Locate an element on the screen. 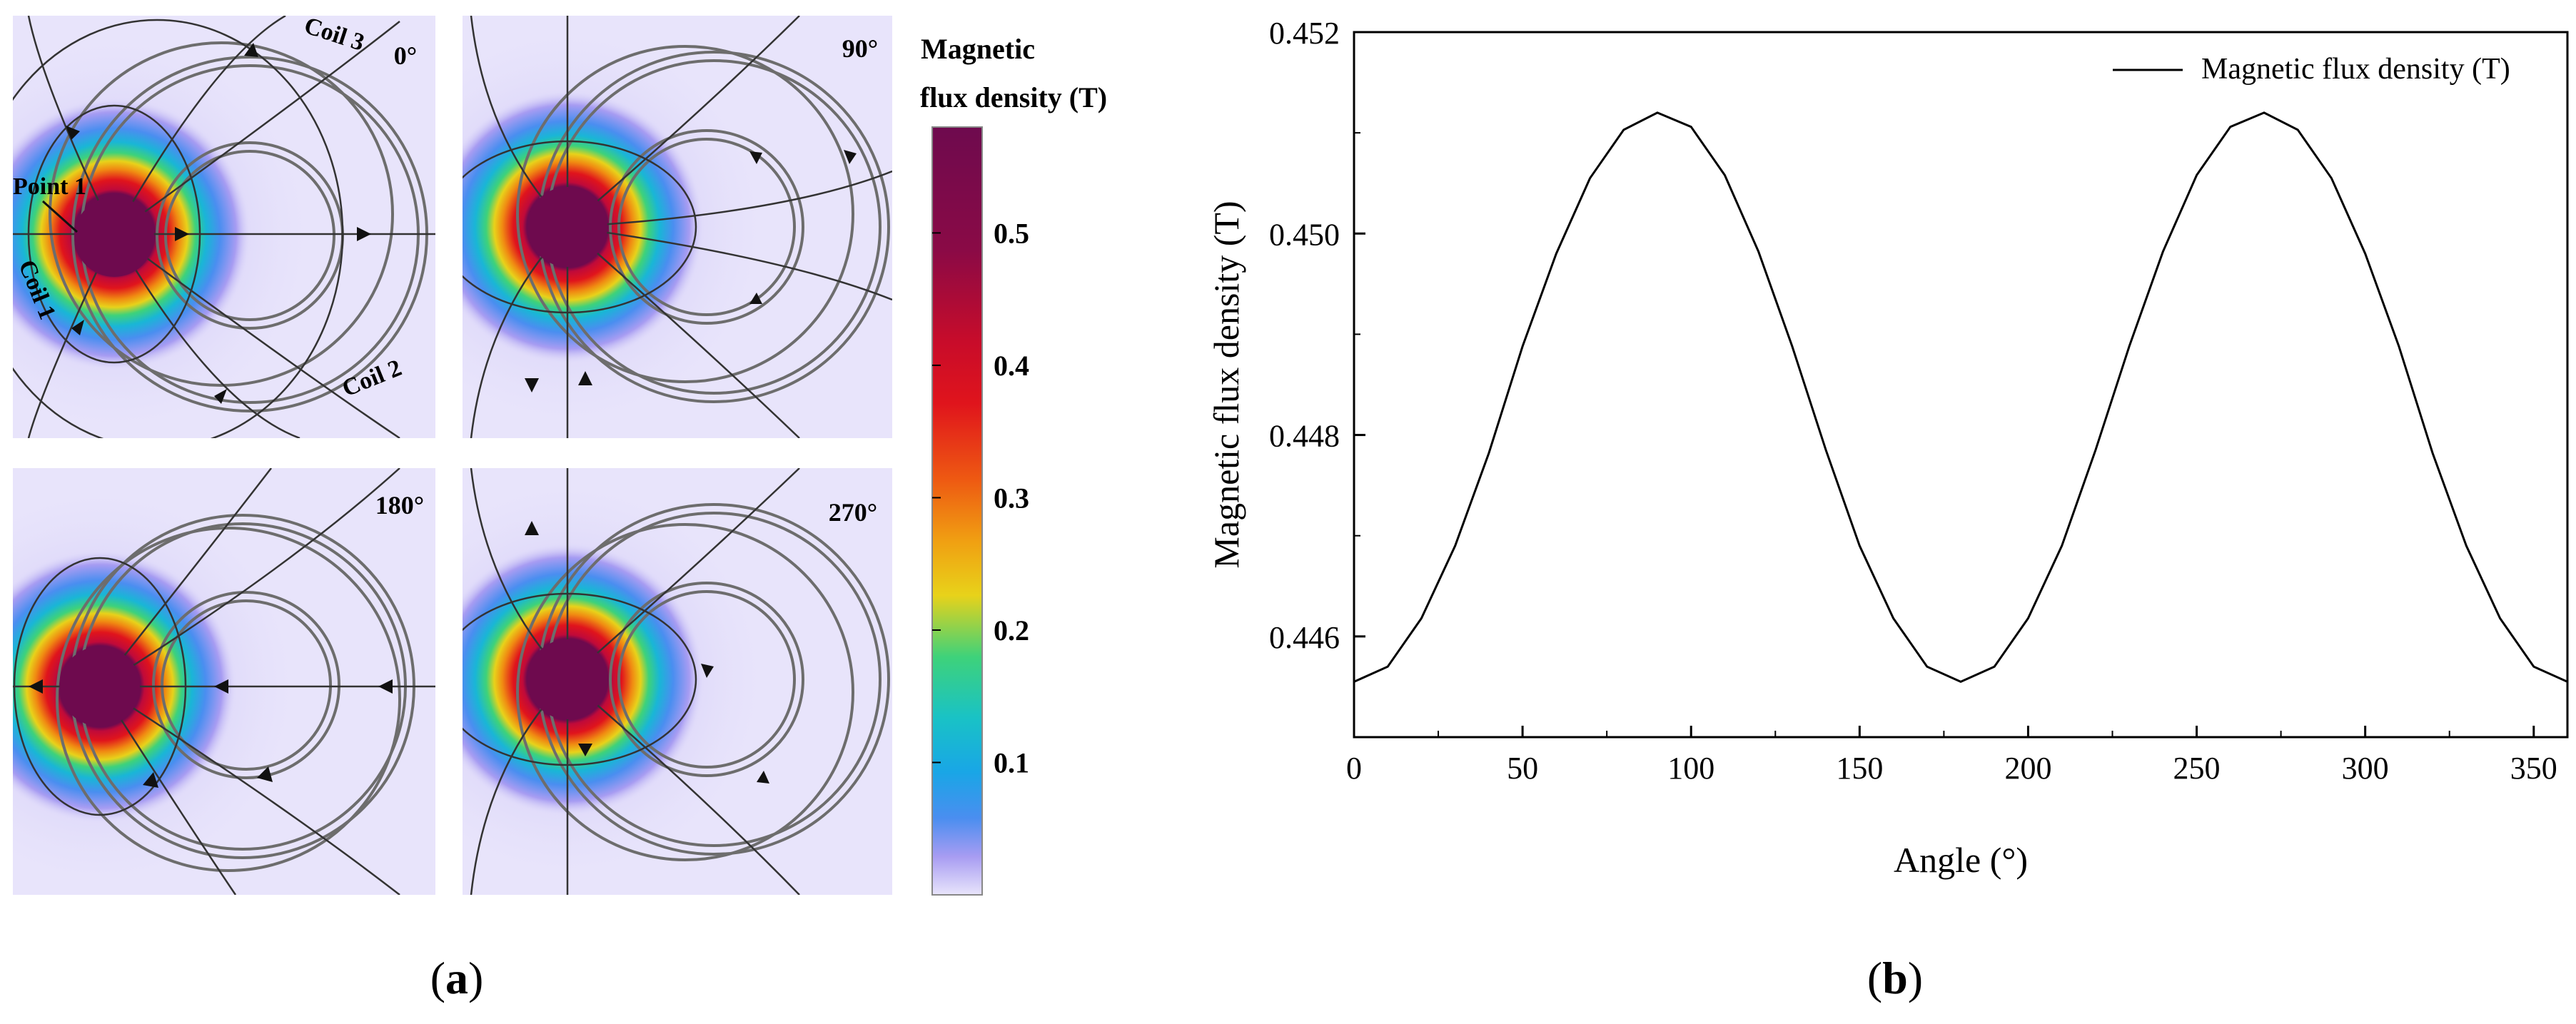  panel-b-label: (b) is located at coordinates (1895, 978).